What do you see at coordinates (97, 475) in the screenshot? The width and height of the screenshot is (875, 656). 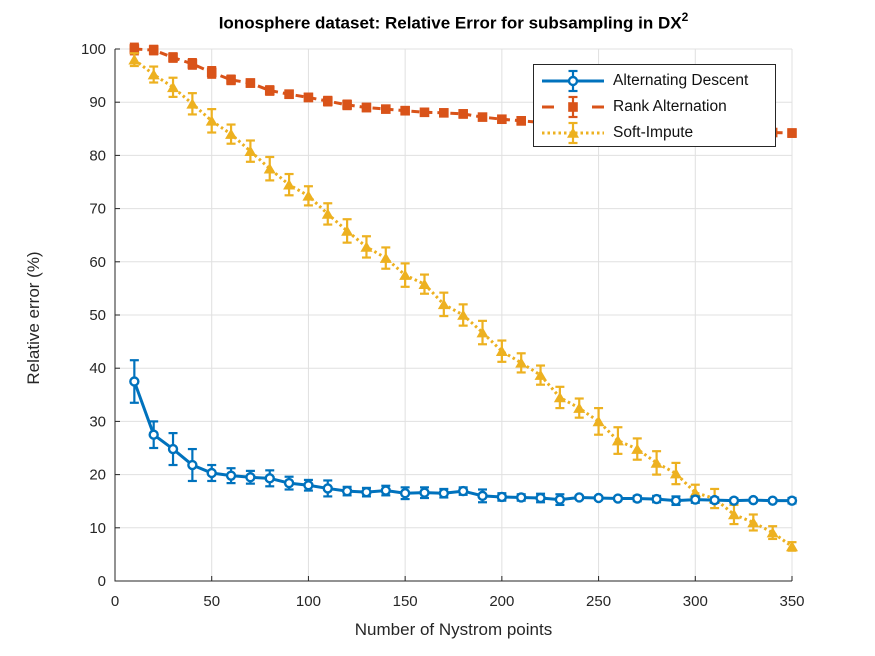 I see `y-tick-label: 20` at bounding box center [97, 475].